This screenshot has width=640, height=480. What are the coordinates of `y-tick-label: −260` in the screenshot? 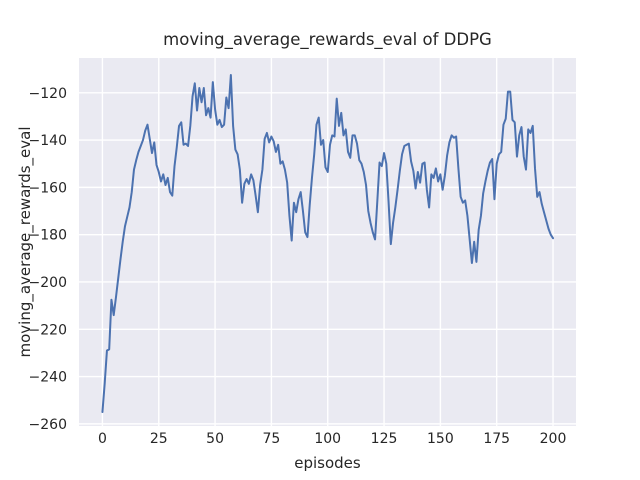 It's located at (48, 425).